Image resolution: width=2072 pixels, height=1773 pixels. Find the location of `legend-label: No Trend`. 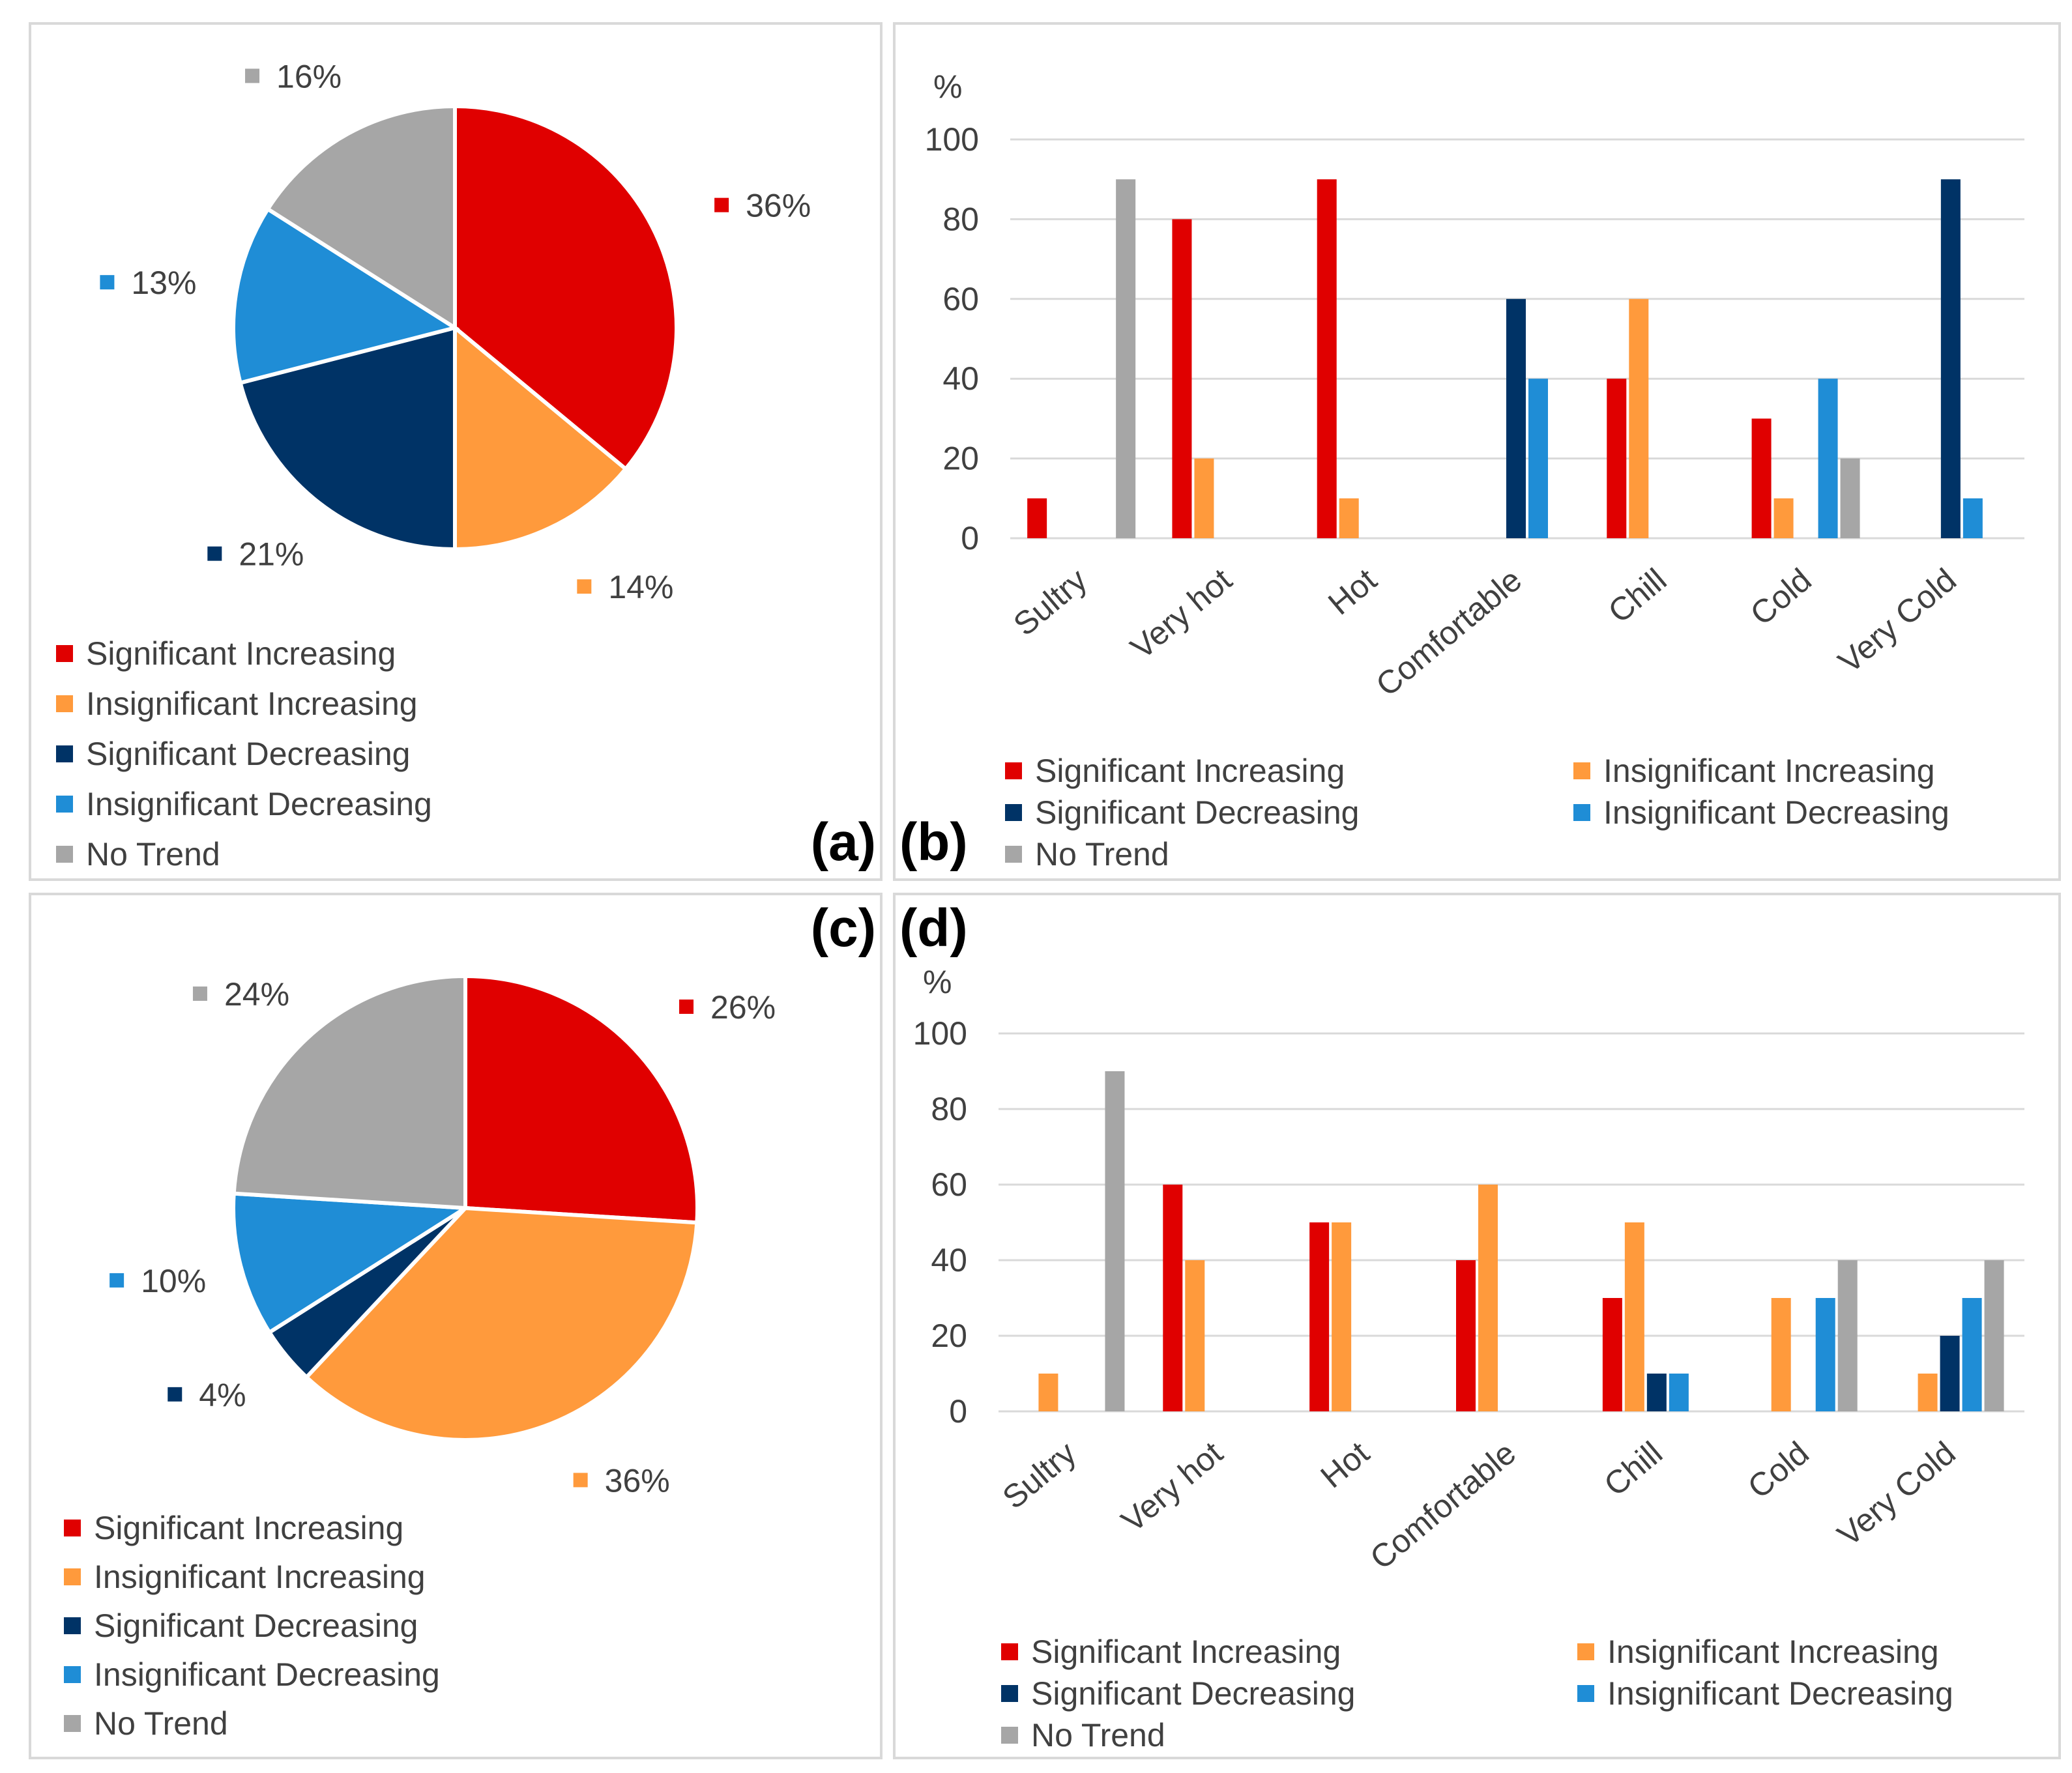

legend-label: No Trend is located at coordinates (1102, 854).